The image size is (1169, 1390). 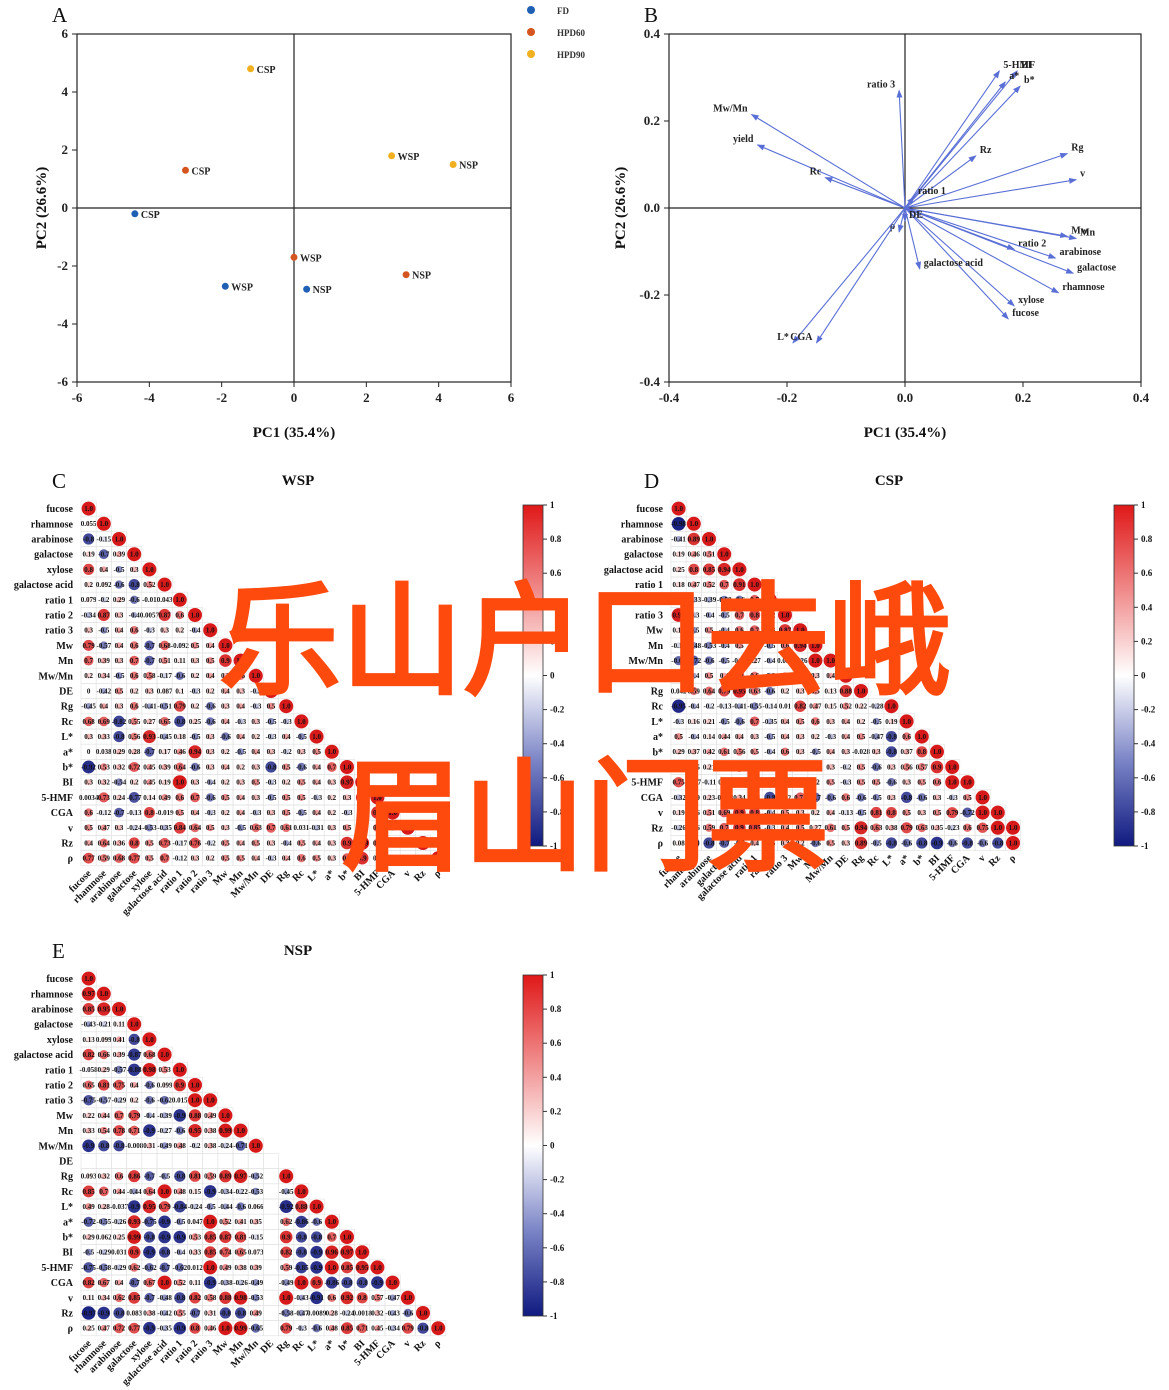 I want to click on heatmap-cell-value: 0.099, so click(x=104, y=1040).